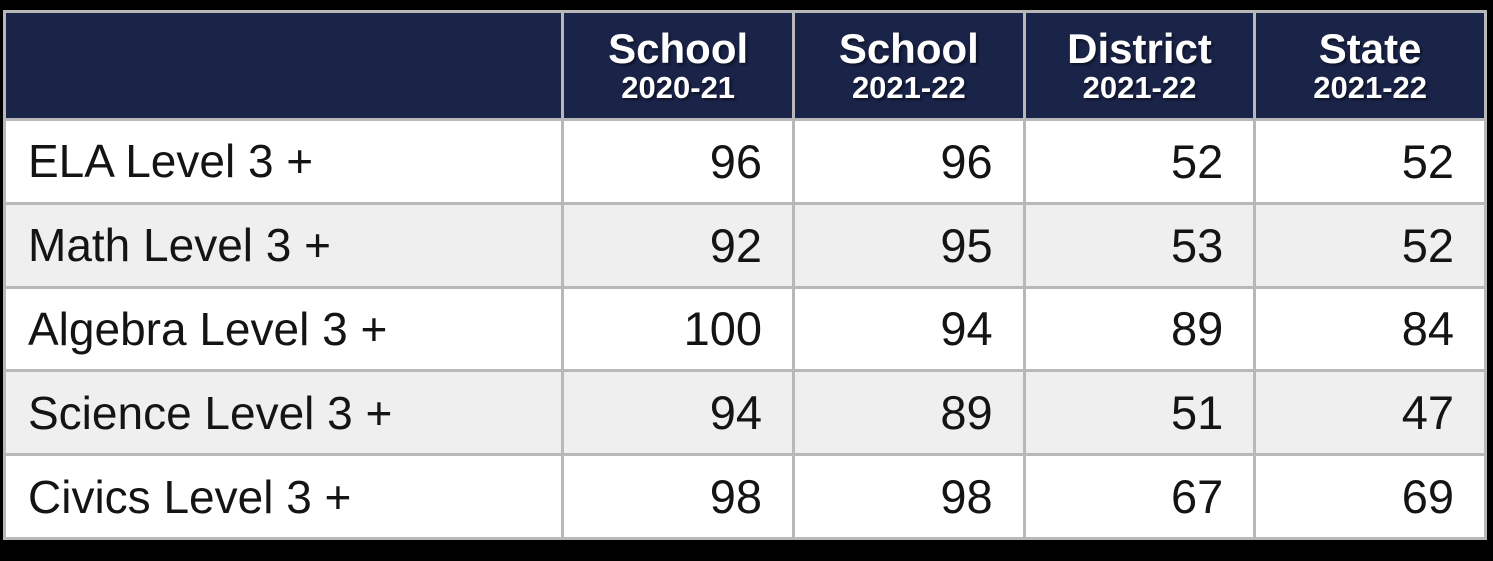 The width and height of the screenshot is (1493, 561). Describe the element at coordinates (283, 65) in the screenshot. I see `header-cell-empty` at that location.